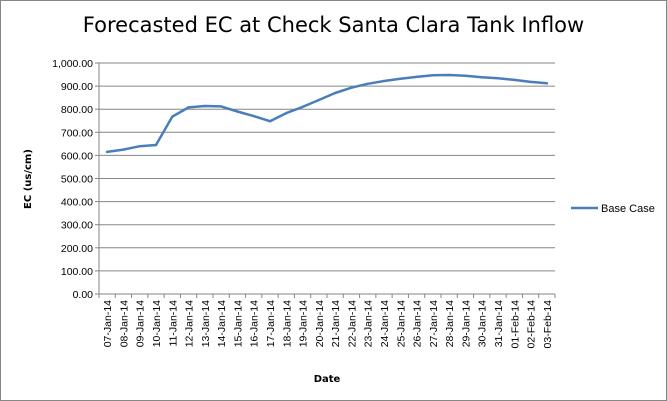 This screenshot has width=667, height=401. Describe the element at coordinates (320, 323) in the screenshot. I see `x-tick-label: 20-Jan-14` at that location.